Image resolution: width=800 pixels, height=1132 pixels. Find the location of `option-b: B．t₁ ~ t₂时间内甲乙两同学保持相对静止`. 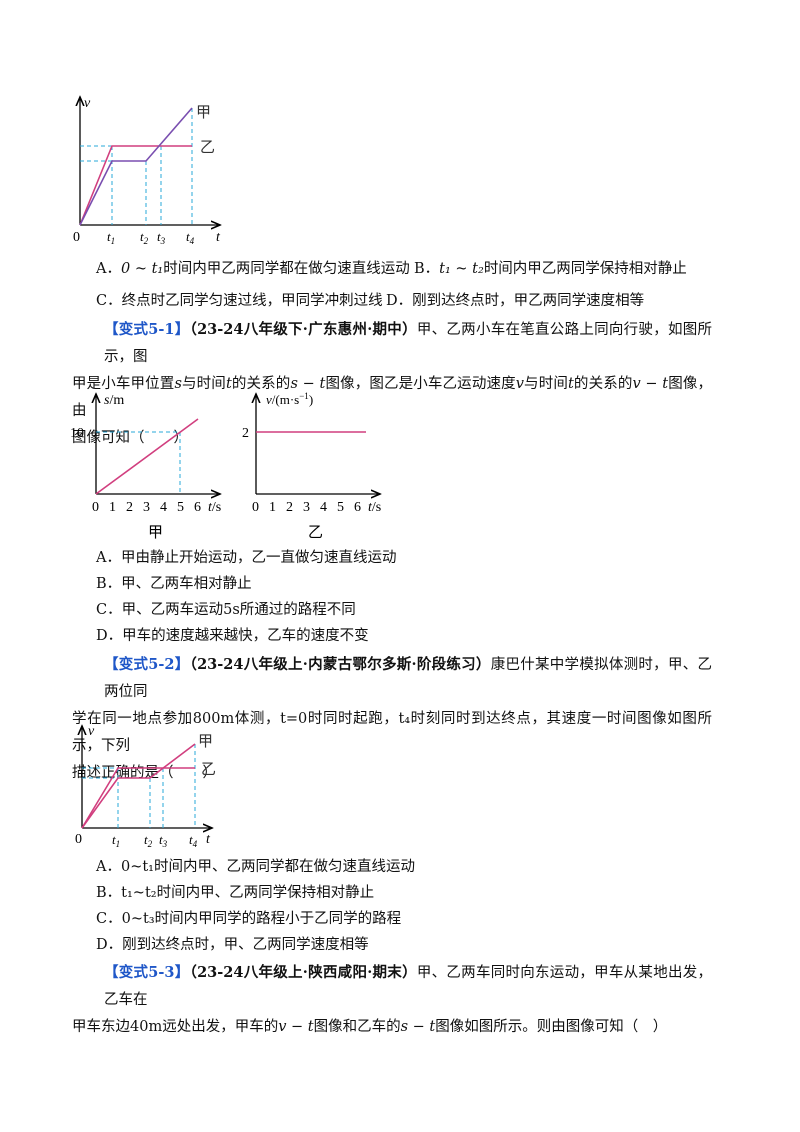

option-b: B．t₁ ~ t₂时间内甲乙两同学保持相对静止 is located at coordinates (550, 269).